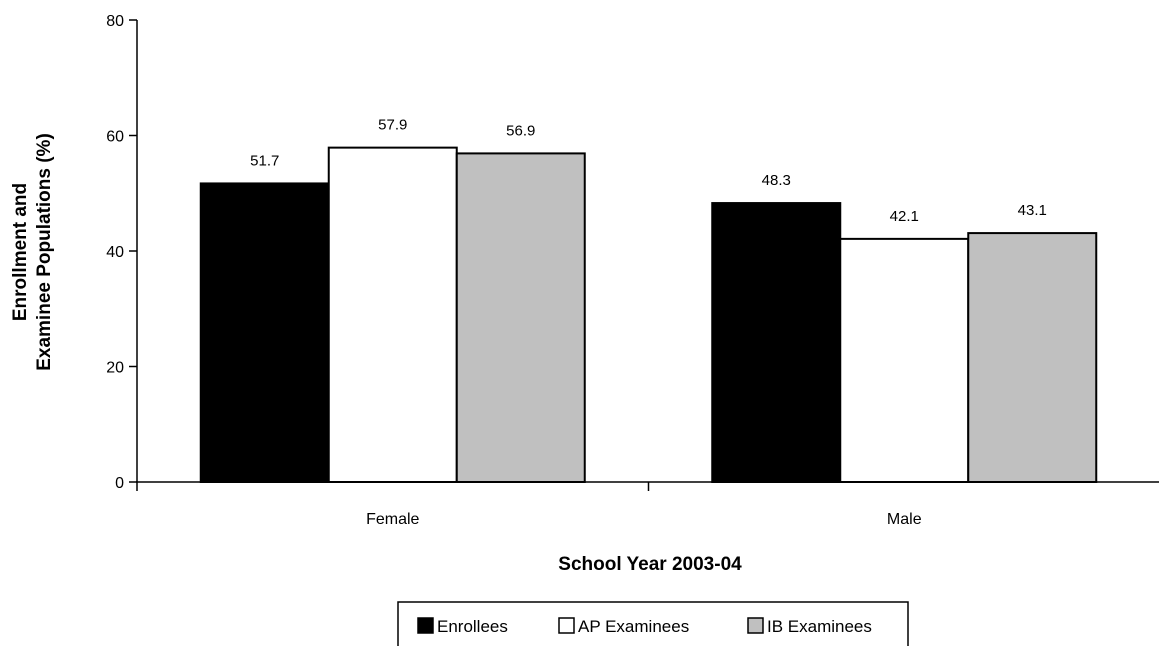 The image size is (1159, 646). Describe the element at coordinates (425, 625) in the screenshot. I see `legend-swatch-enrollees` at that location.